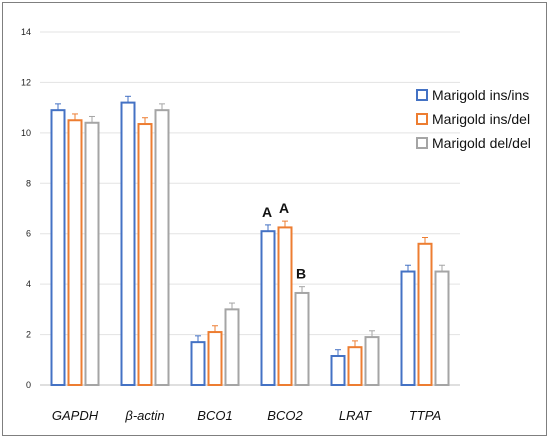 This screenshot has height=439, width=550. Describe the element at coordinates (26, 208) in the screenshot. I see `y-axis-ticks: 0 2 4 6 8 10 12 14` at that location.